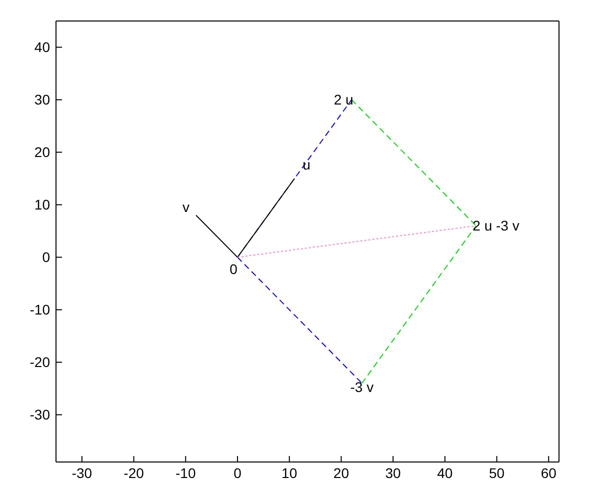 The width and height of the screenshot is (600, 500). What do you see at coordinates (234, 269) in the screenshot?
I see `annotation: 0` at bounding box center [234, 269].